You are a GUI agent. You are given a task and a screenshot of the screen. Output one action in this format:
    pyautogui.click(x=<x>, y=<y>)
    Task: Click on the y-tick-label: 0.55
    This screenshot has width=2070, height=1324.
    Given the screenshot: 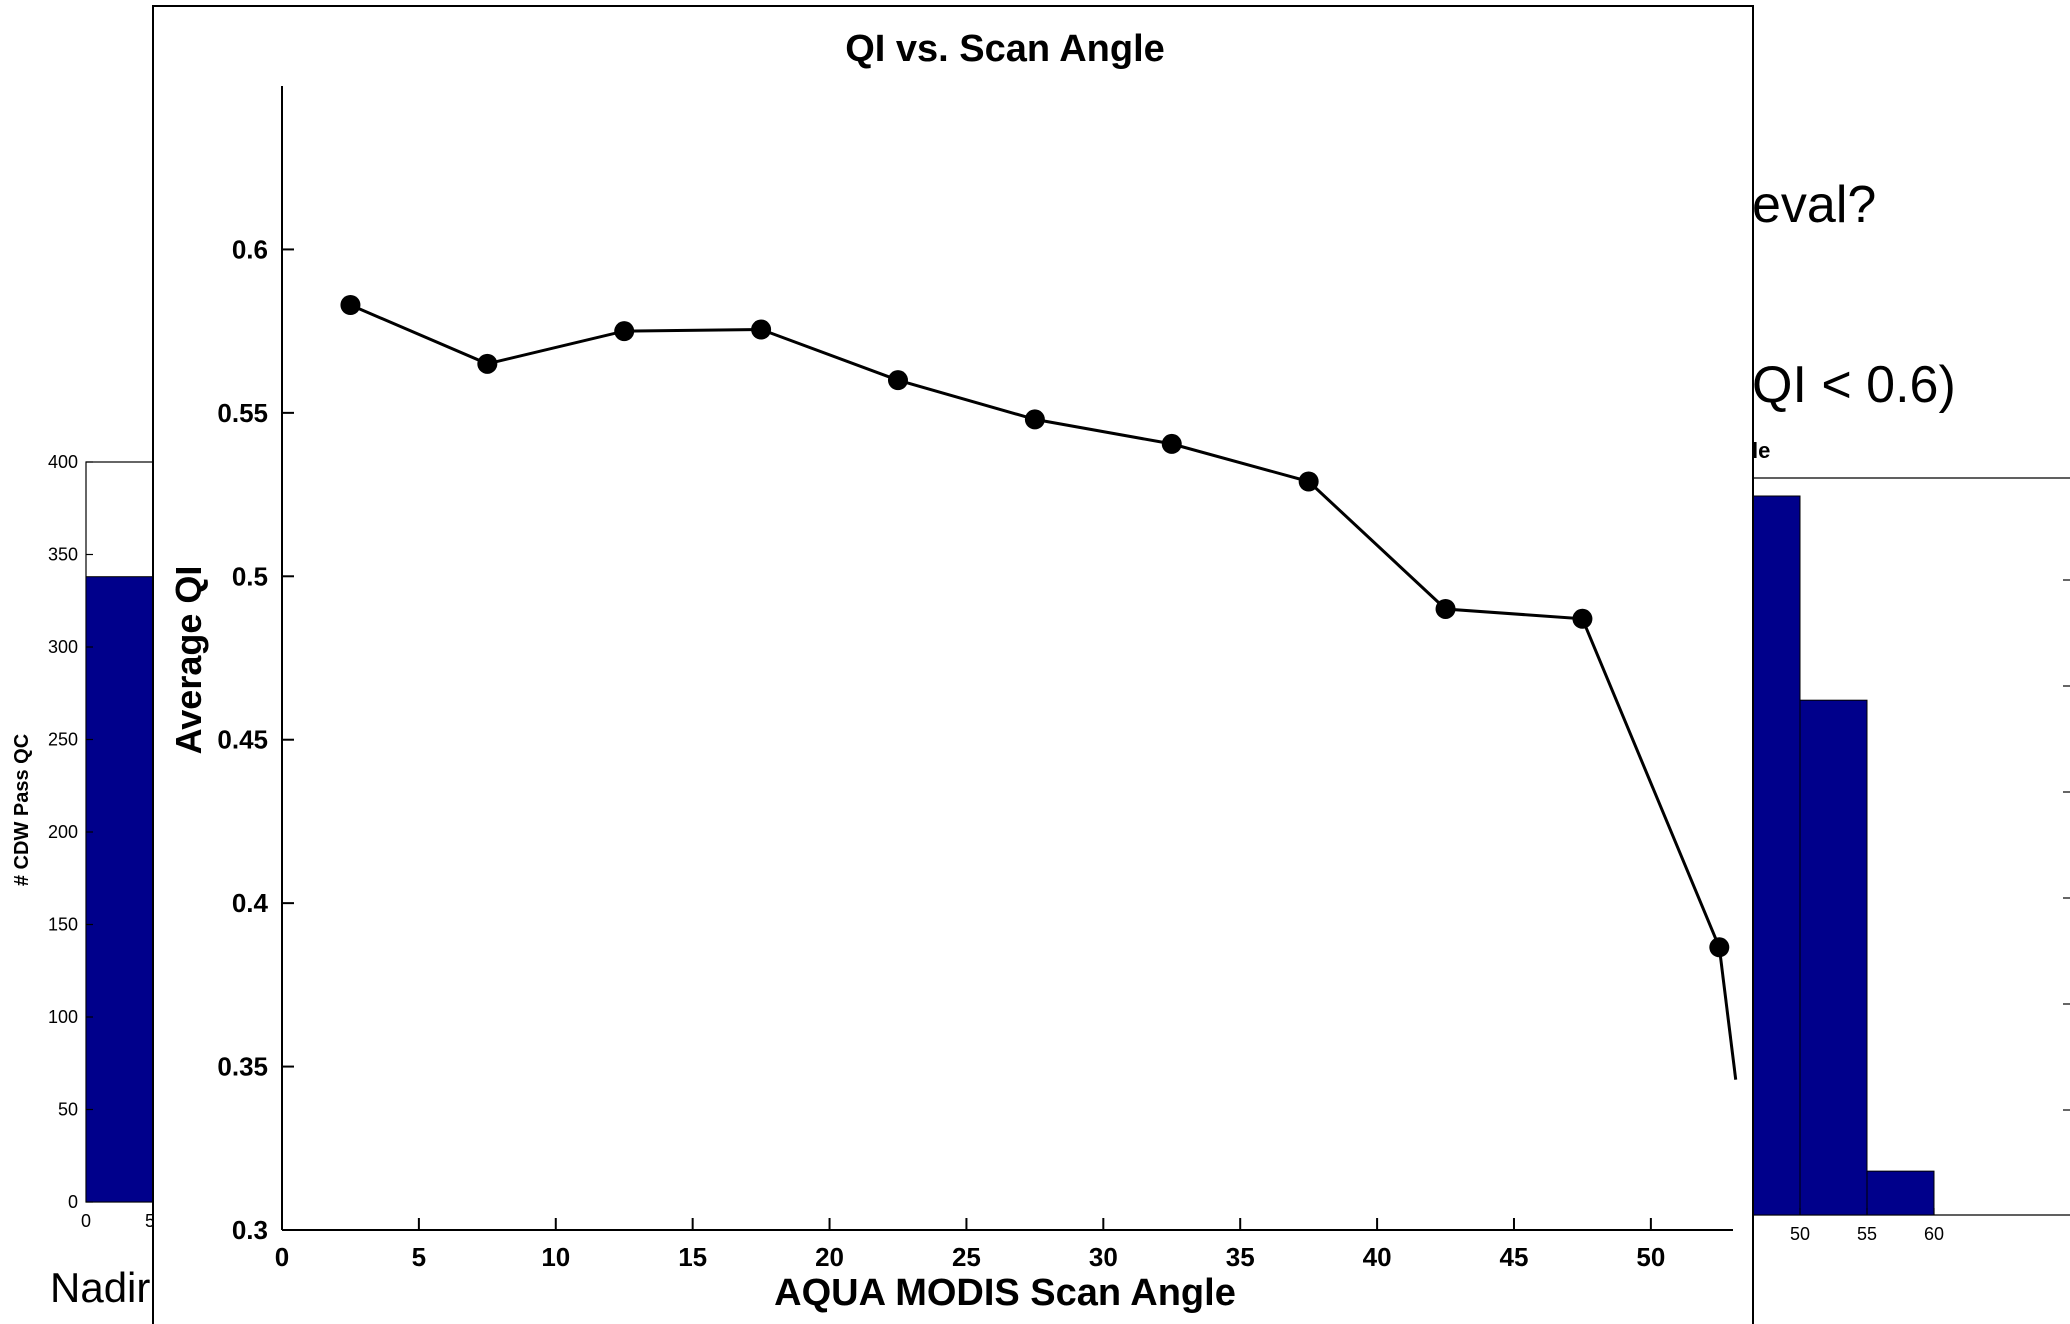 What is the action you would take?
    pyautogui.click(x=242, y=413)
    